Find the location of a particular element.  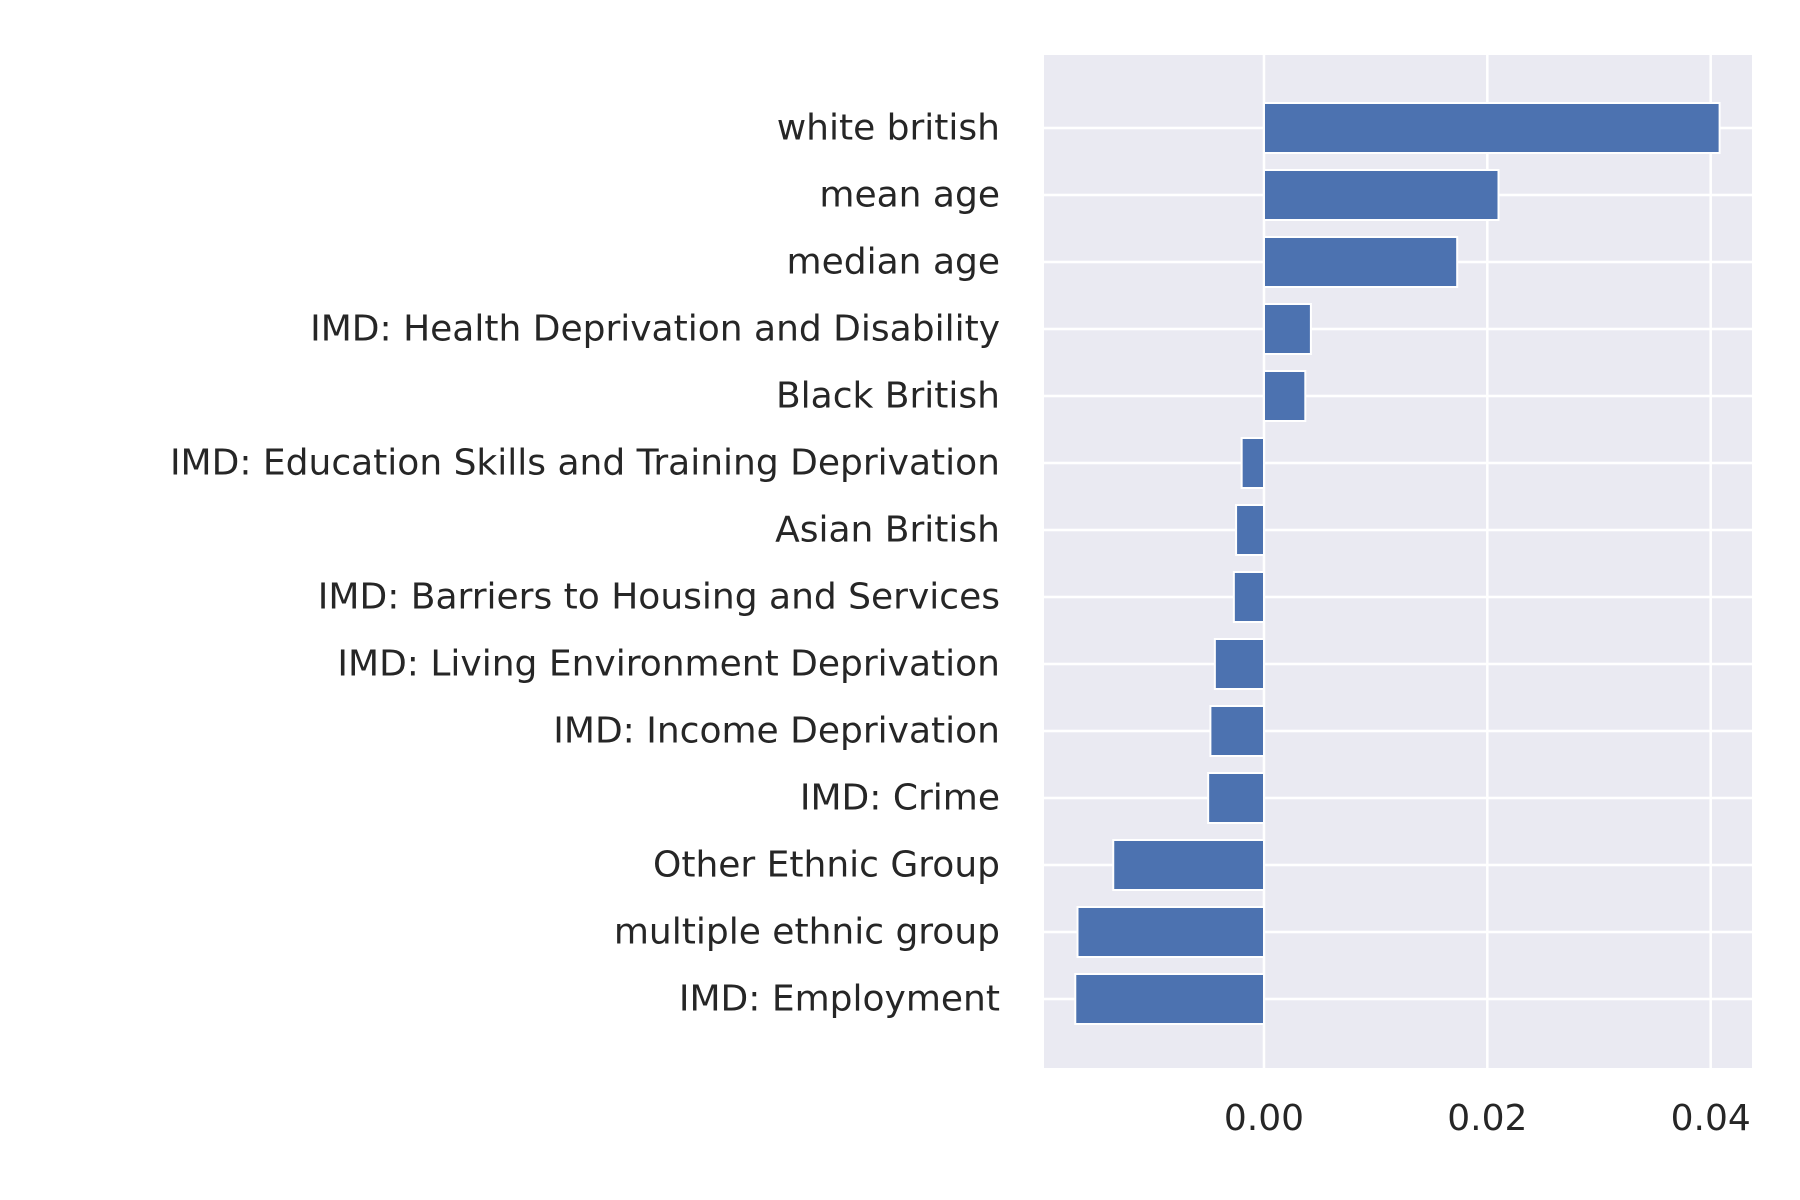

category-label: Black British is located at coordinates (888, 396).